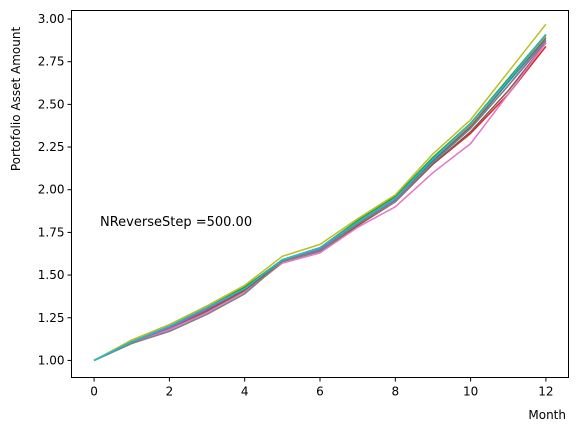  Describe the element at coordinates (51, 62) in the screenshot. I see `y-tick-label: 2.75` at that location.